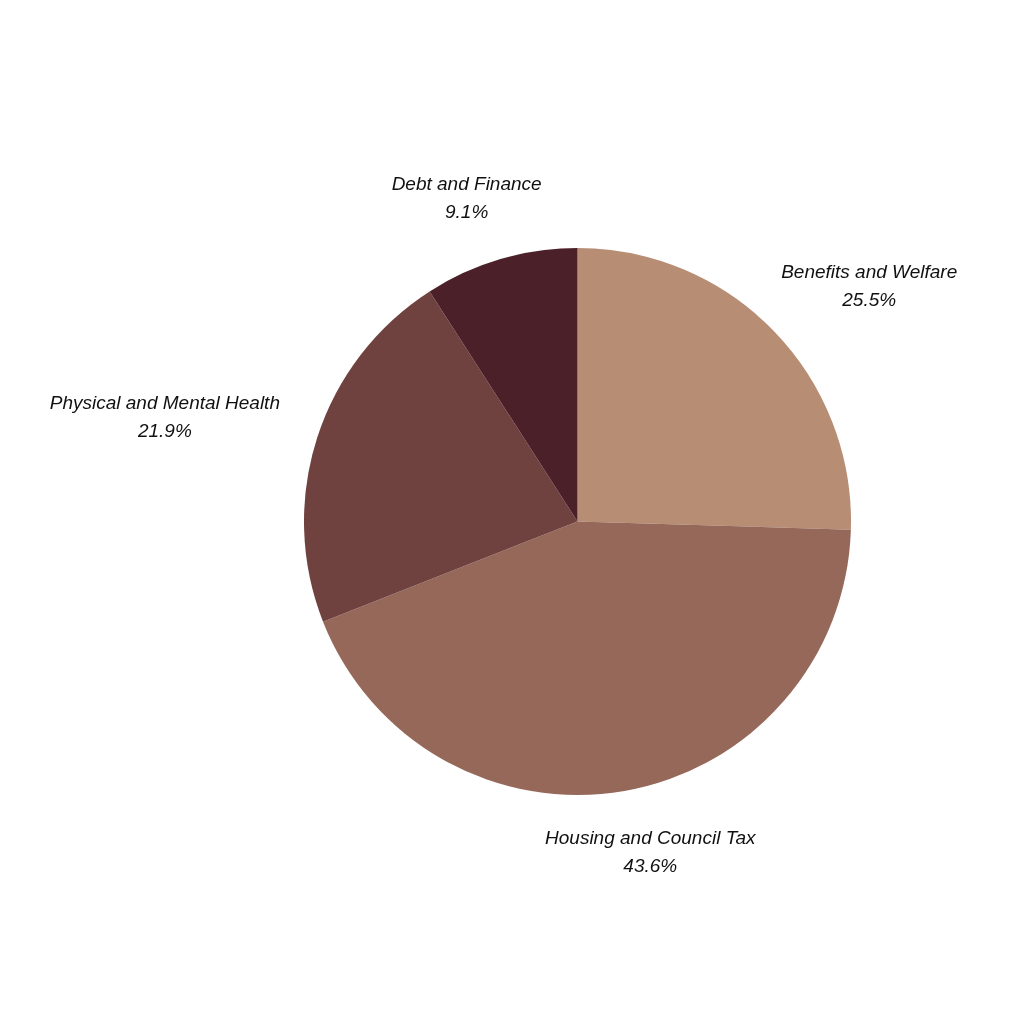 This screenshot has height=1024, width=1024. Describe the element at coordinates (164, 431) in the screenshot. I see `data-label: 21.9%` at that location.